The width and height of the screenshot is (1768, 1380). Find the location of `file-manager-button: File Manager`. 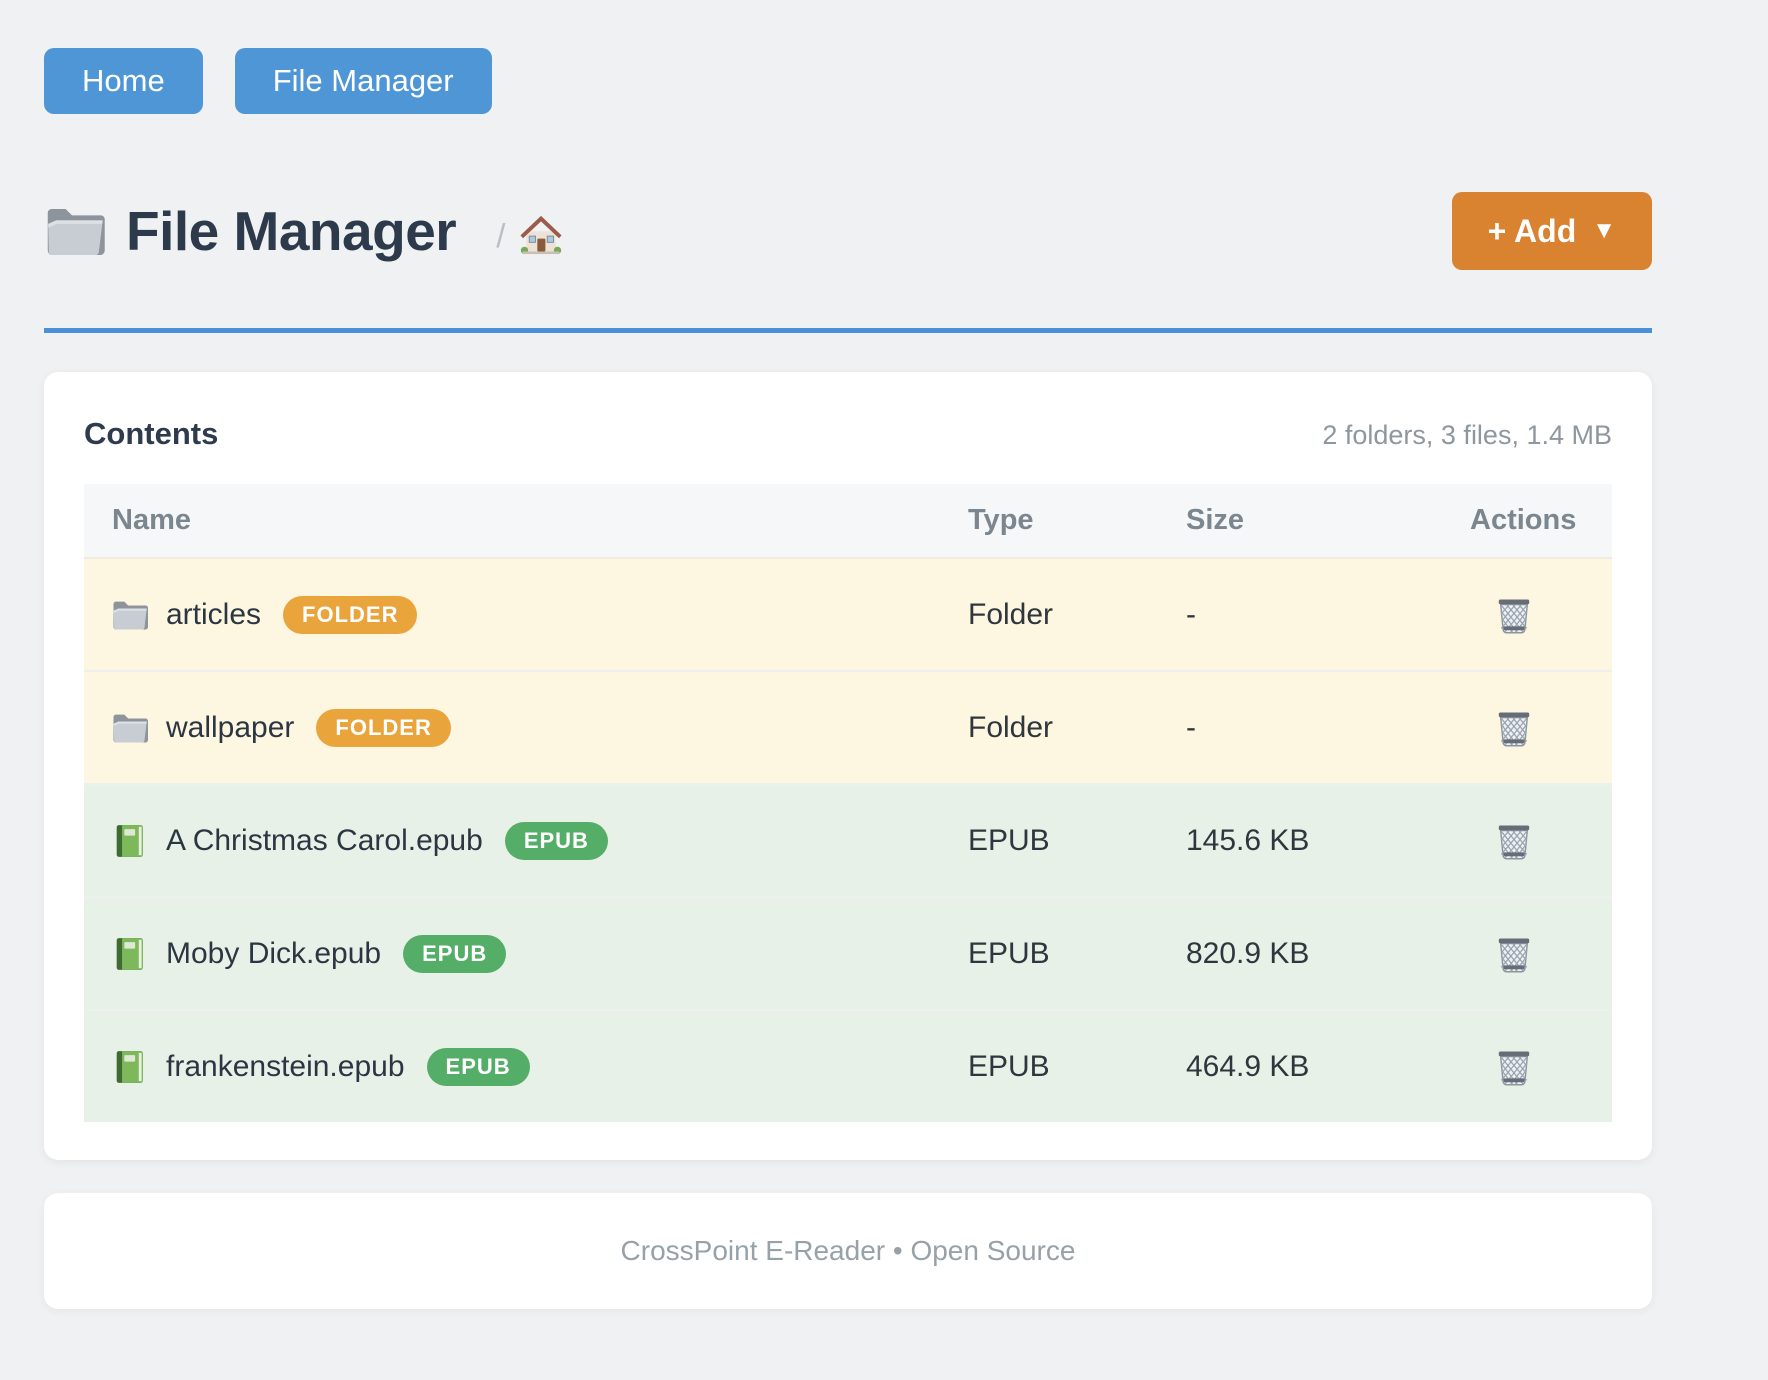

file-manager-button: File Manager is located at coordinates (363, 81).